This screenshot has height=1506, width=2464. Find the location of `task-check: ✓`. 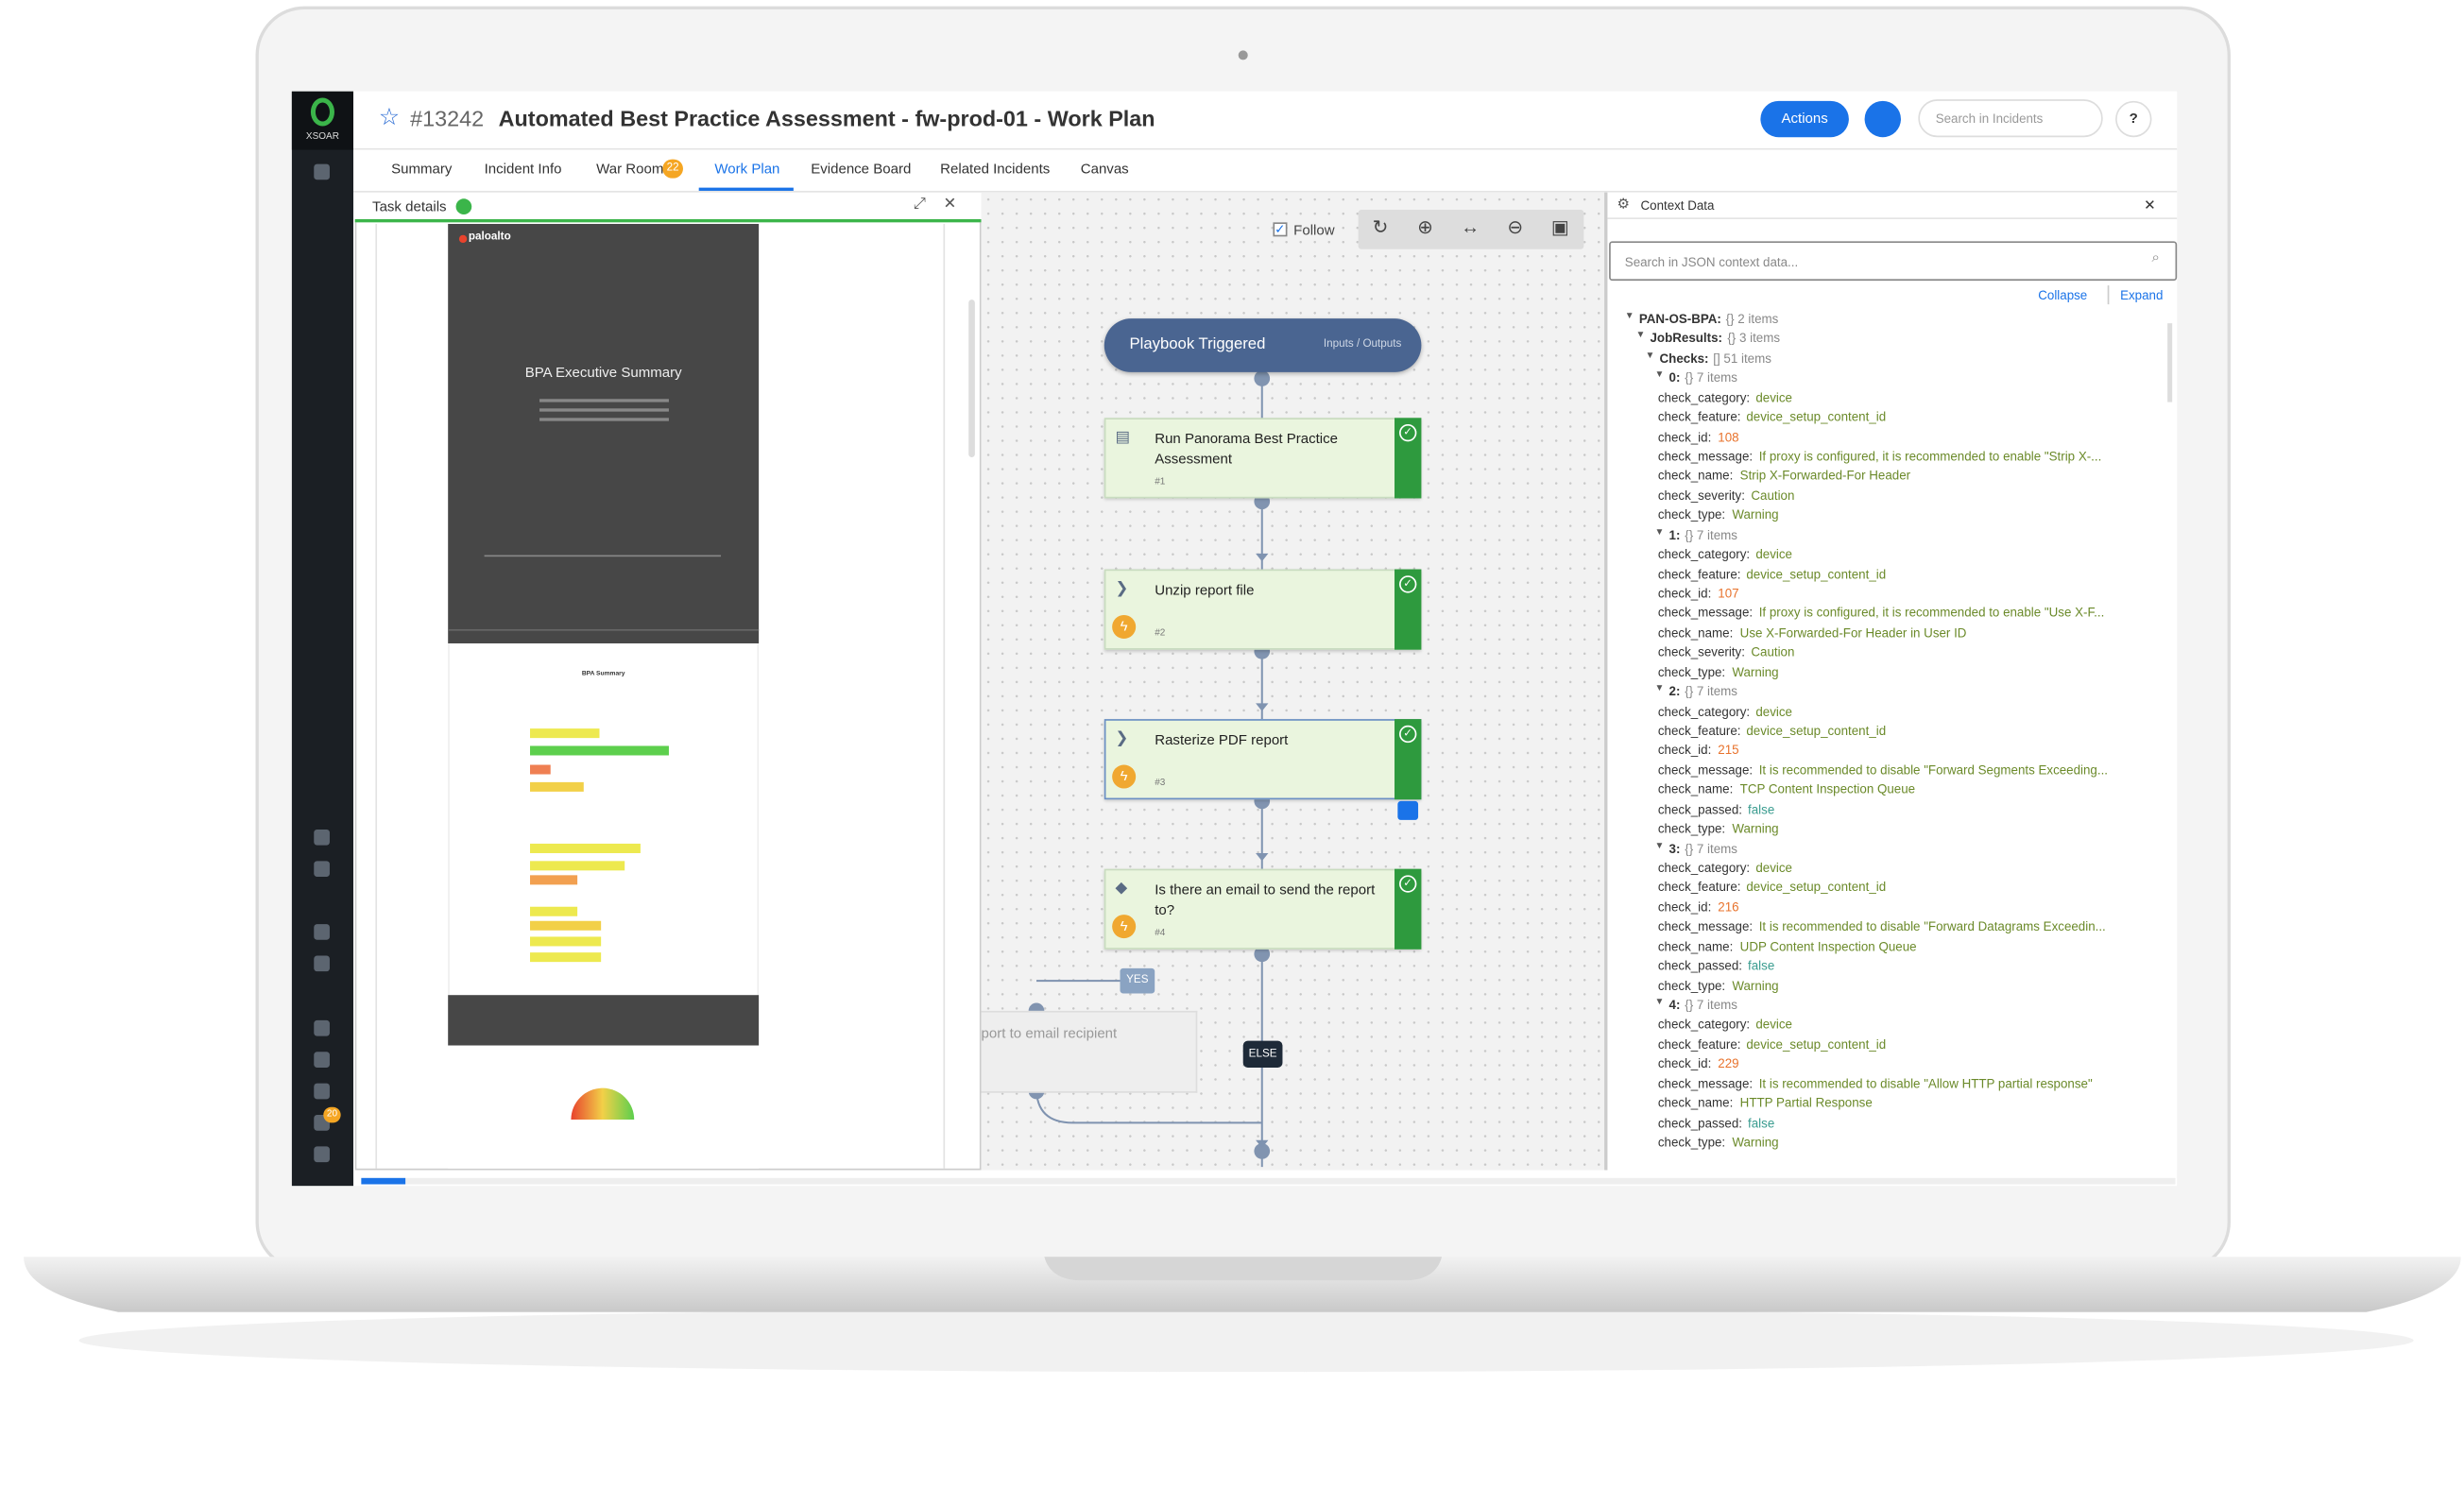

task-check: ✓ is located at coordinates (1408, 884).